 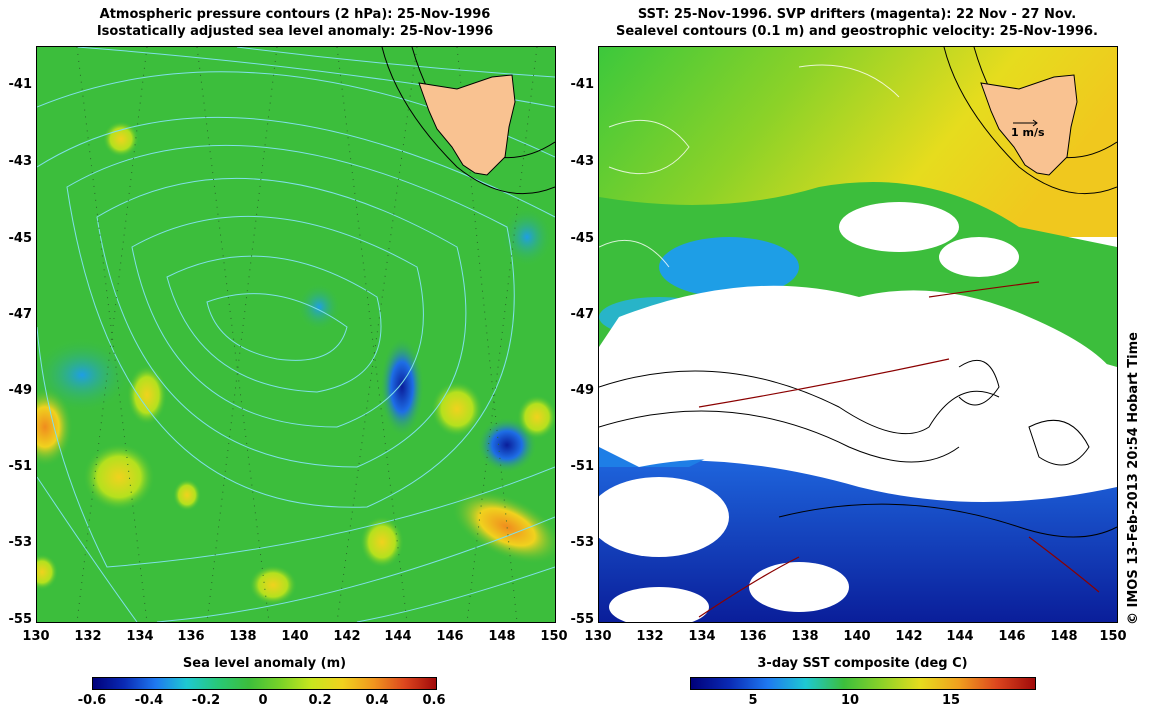 I want to click on geostrophic-streams, so click(x=858, y=448).